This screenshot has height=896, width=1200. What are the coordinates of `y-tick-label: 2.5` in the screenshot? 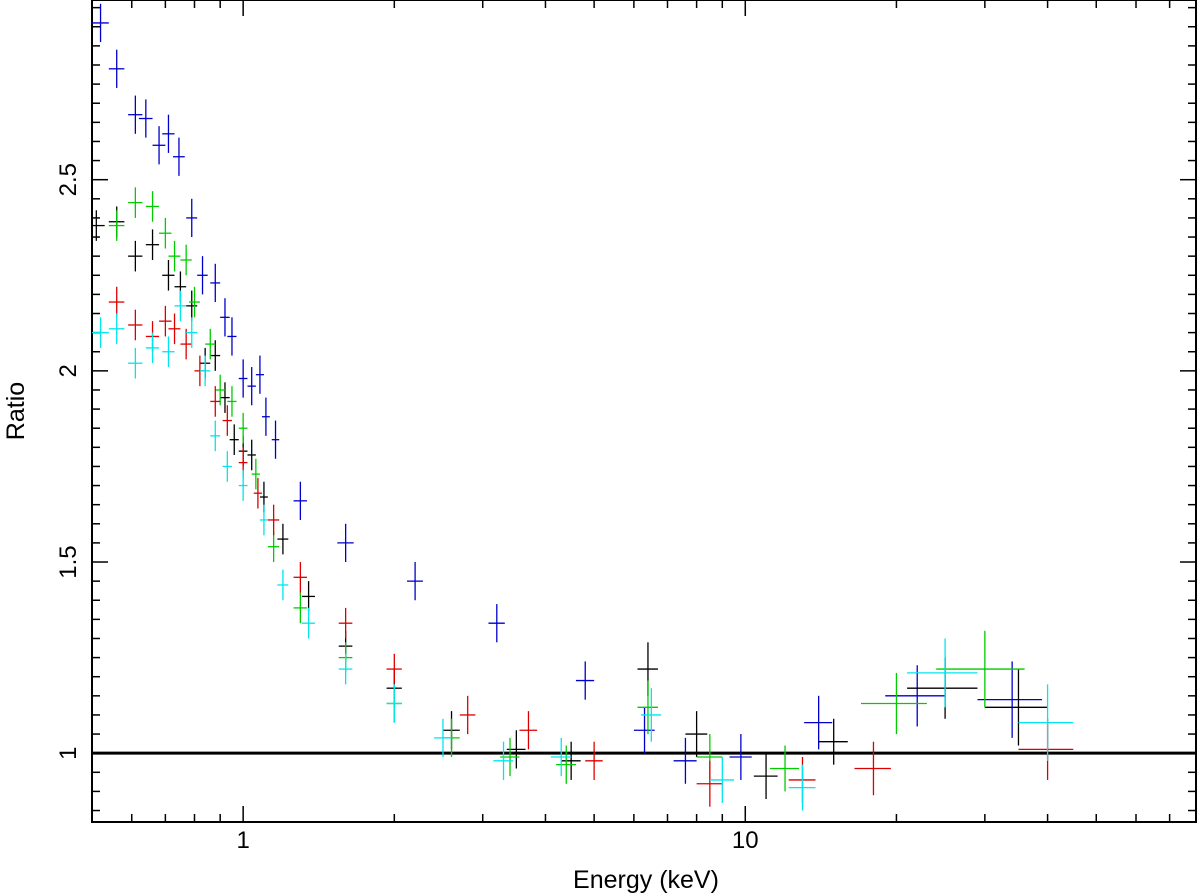 It's located at (68, 179).